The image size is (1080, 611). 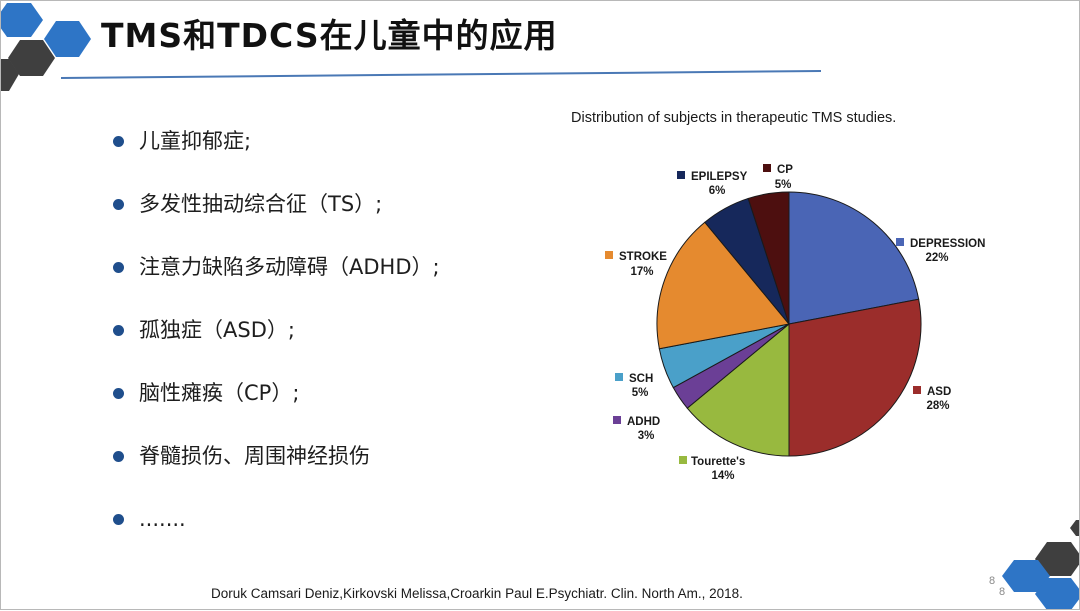 I want to click on slice-label: DEPRESSION, so click(x=947, y=244).